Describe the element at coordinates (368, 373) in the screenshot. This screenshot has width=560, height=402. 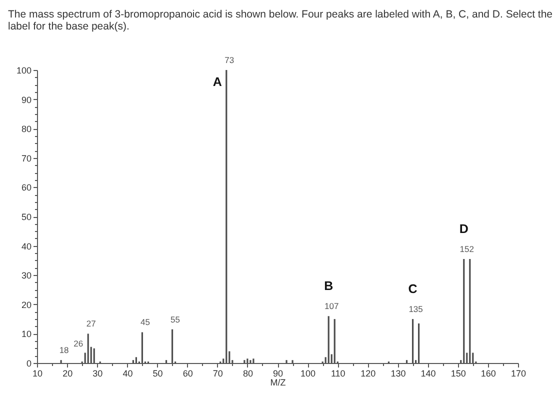
I see `x-tick-label: 120` at that location.